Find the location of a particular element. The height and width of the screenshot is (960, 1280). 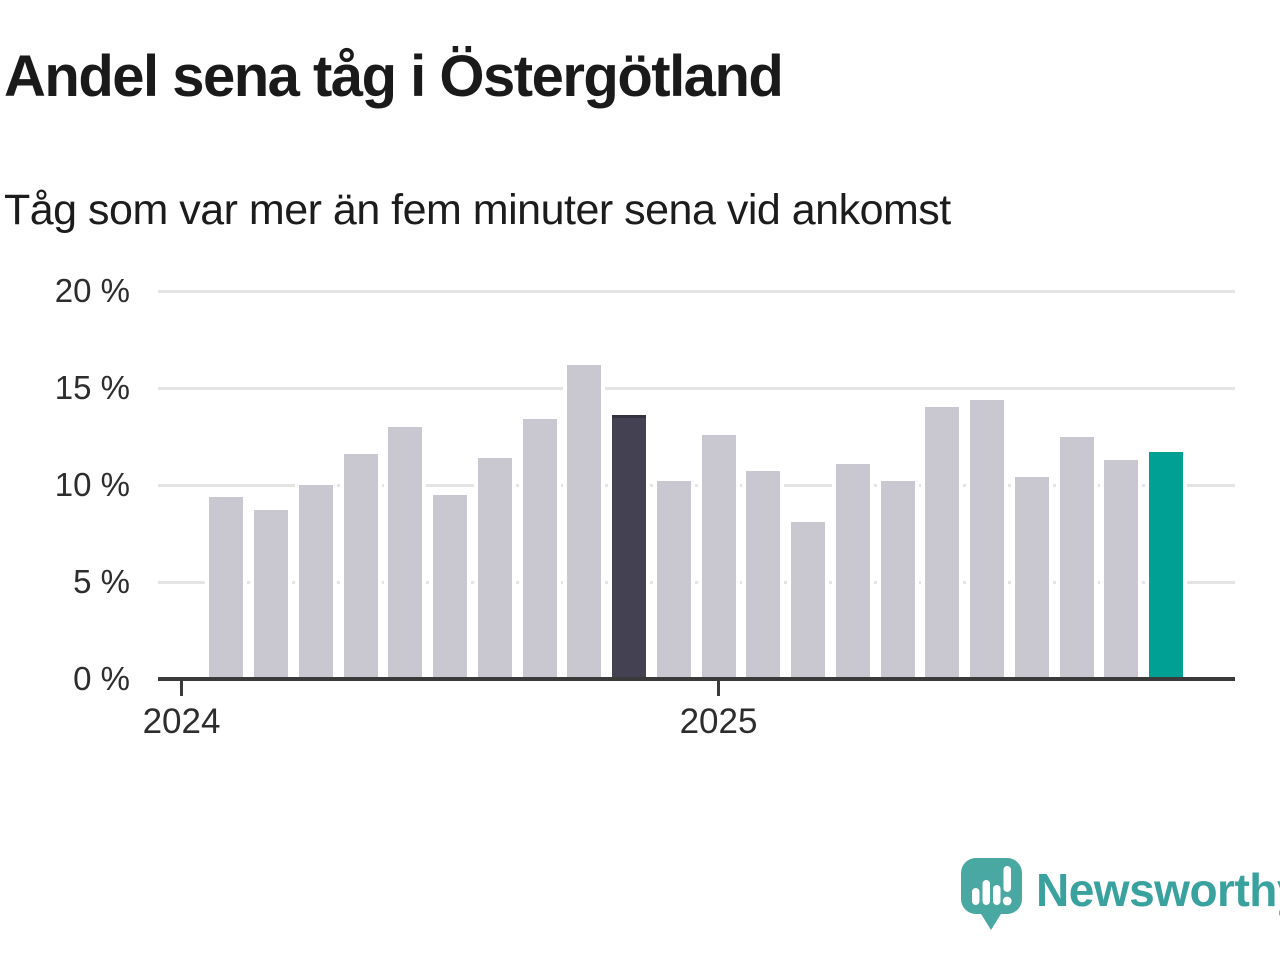

brand-footer: Newsworthy is located at coordinates (1120, 894).